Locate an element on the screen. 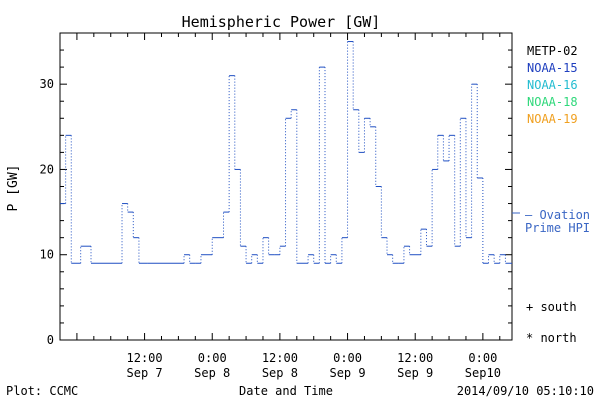 The image size is (600, 400). x-tick-date-label: Sep10 is located at coordinates (483, 373).